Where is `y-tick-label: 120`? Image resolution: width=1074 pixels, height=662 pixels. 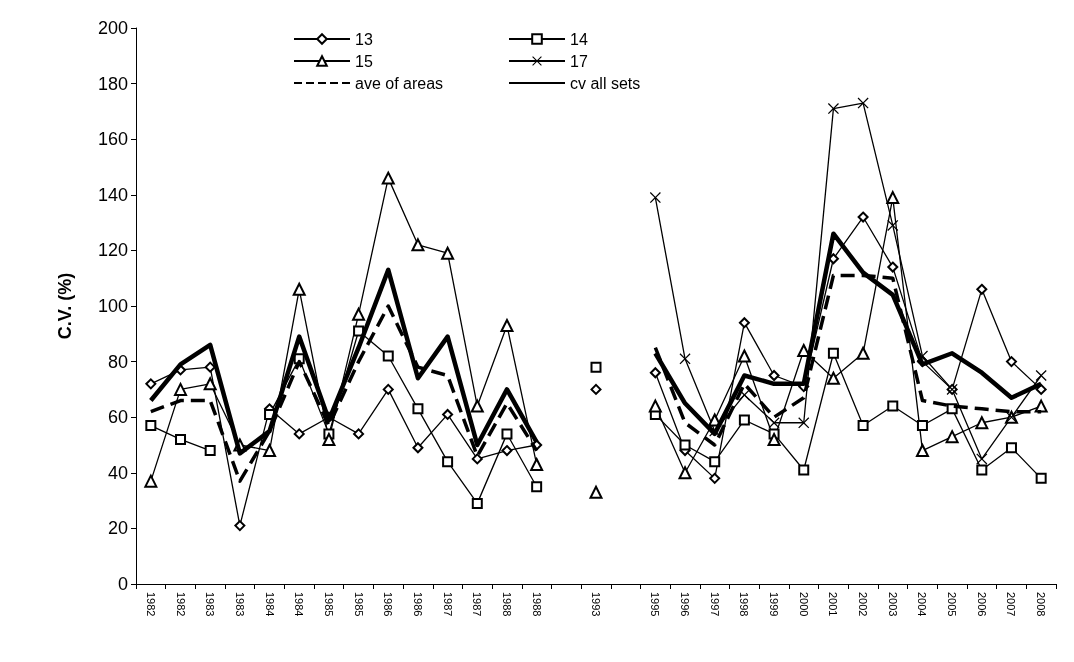
y-tick-label: 120 is located at coordinates (112, 250).